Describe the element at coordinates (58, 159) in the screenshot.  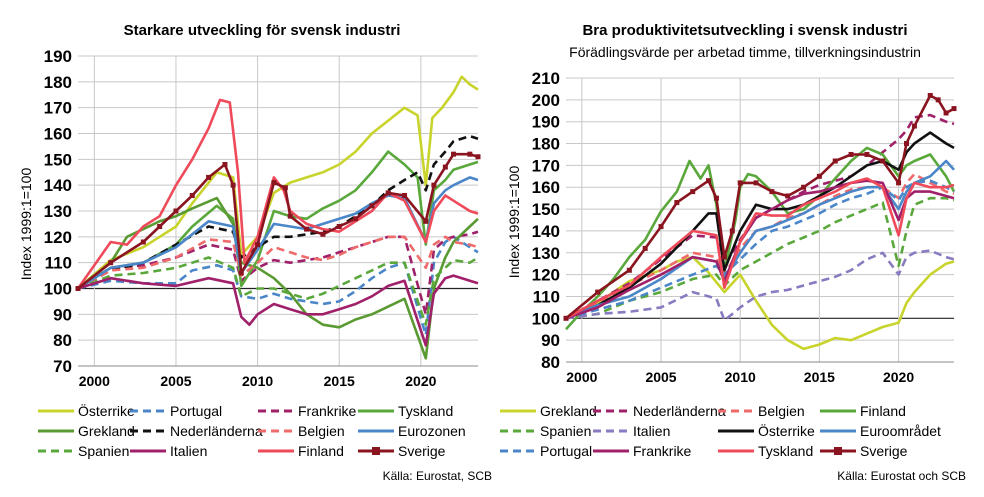
I see `left-y-tick-label: 150` at that location.